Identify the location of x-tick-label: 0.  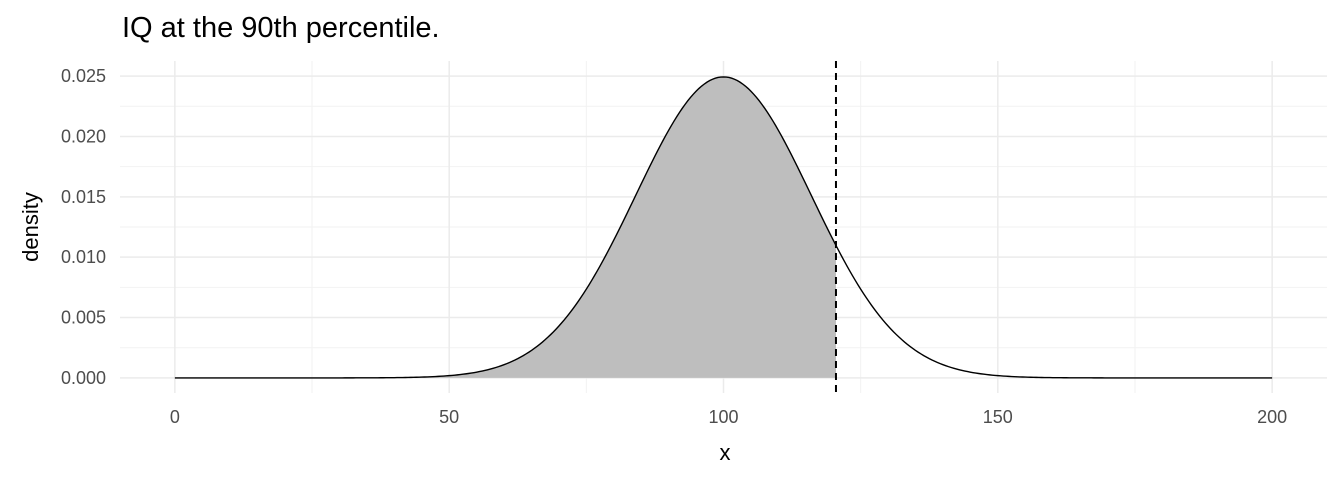
(175, 417).